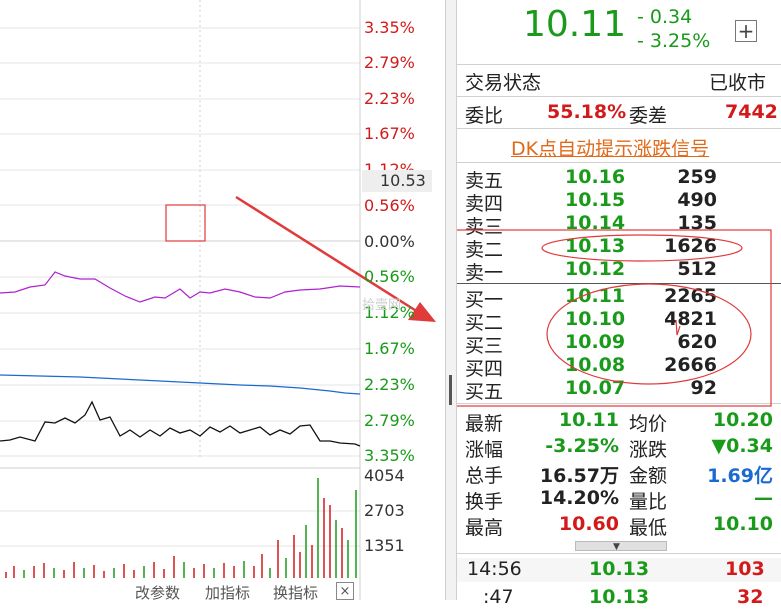  What do you see at coordinates (740, 476) in the screenshot?
I see `stat-value: 1.69亿` at bounding box center [740, 476].